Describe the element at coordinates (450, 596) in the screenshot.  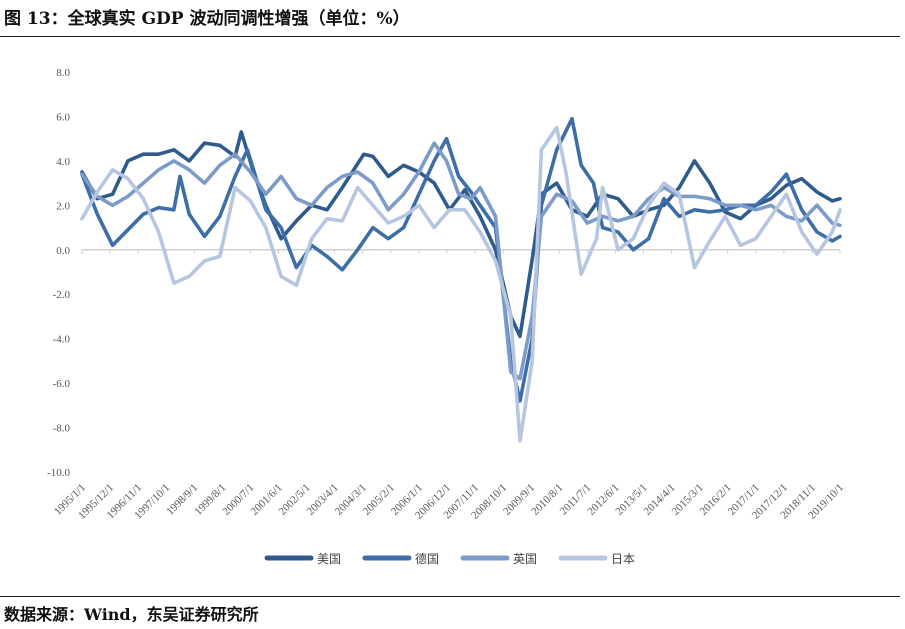
I see `bottom-rule` at that location.